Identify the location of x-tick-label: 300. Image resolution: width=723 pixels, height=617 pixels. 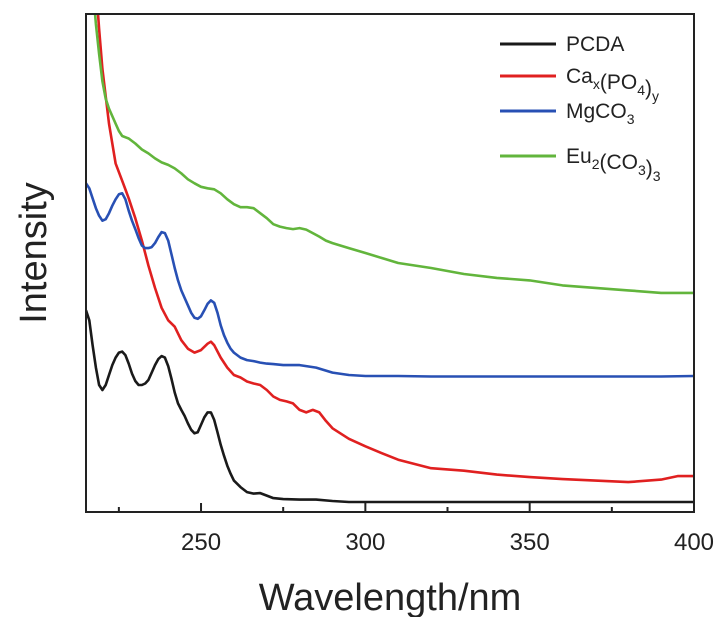
(365, 542).